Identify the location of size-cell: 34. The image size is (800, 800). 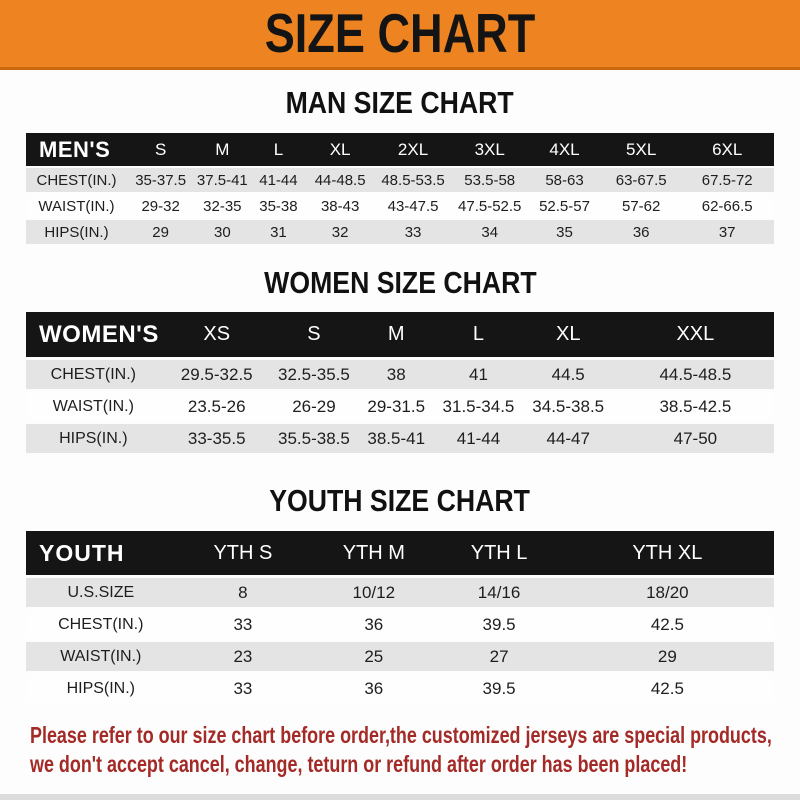
(490, 232).